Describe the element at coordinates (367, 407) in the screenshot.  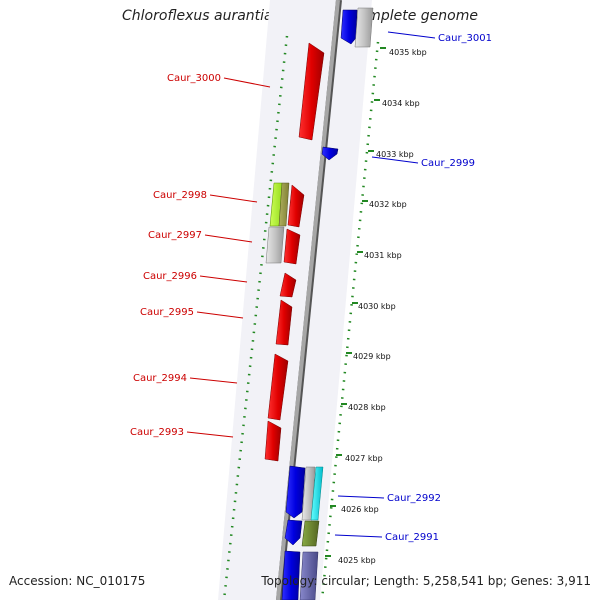
I see `scale-tick-label: 4028 kbp` at that location.